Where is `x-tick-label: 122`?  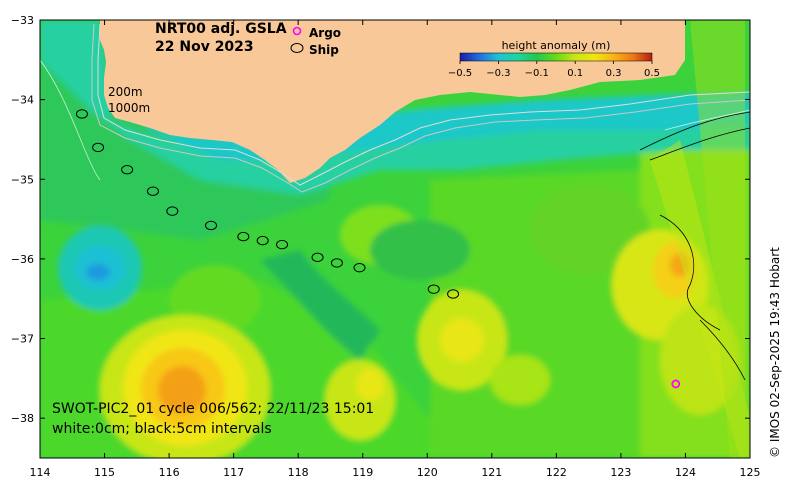 x-tick-label: 122 is located at coordinates (556, 472).